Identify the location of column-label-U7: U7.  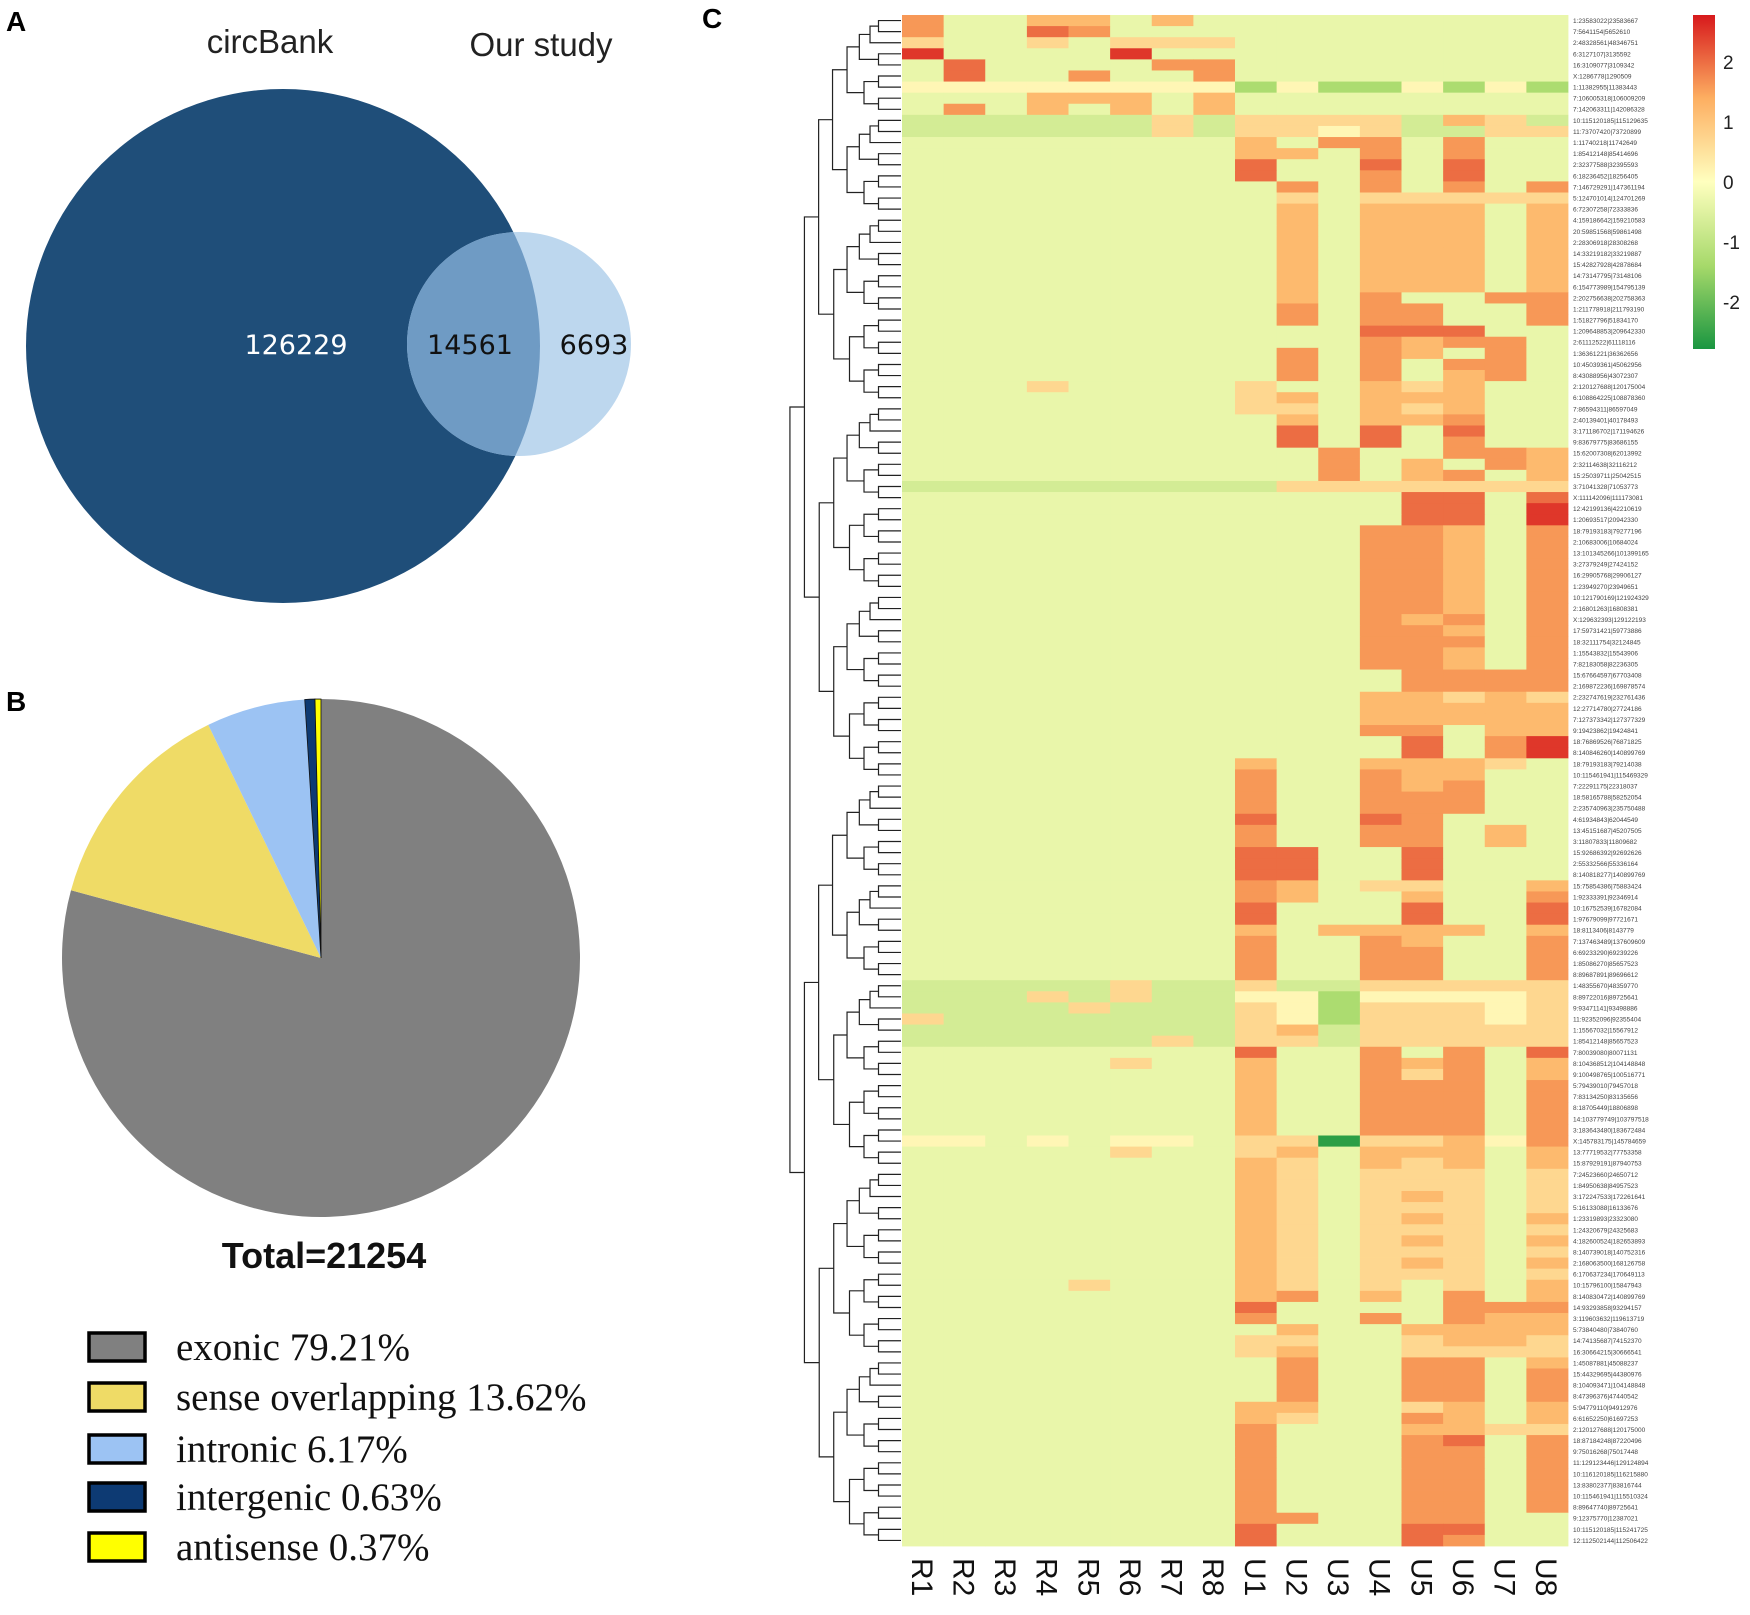
(1504, 1577).